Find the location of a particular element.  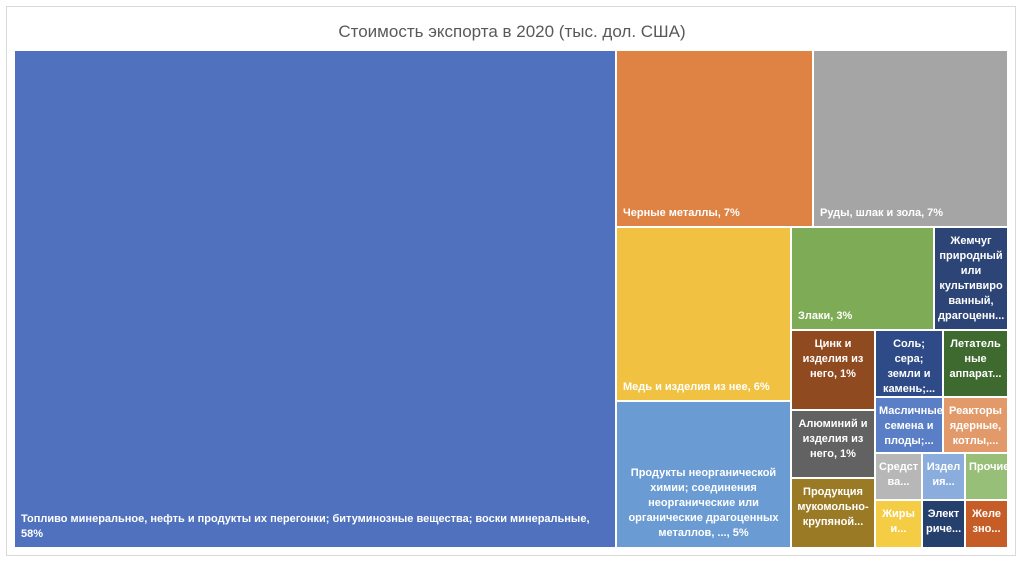

treemap-tile-label: Алюминий и изделия из него, 1% is located at coordinates (833, 439).